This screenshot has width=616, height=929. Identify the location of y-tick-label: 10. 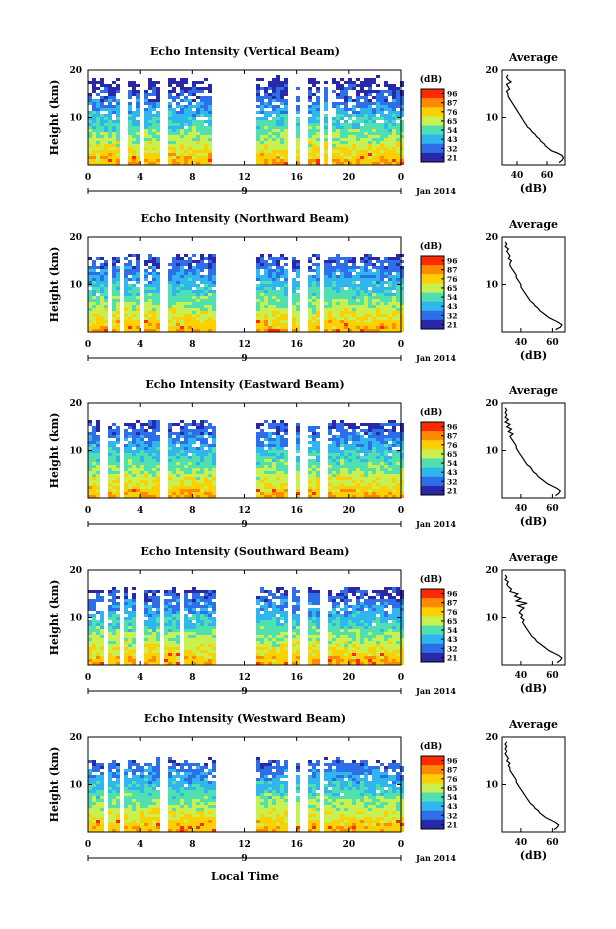
(75, 286).